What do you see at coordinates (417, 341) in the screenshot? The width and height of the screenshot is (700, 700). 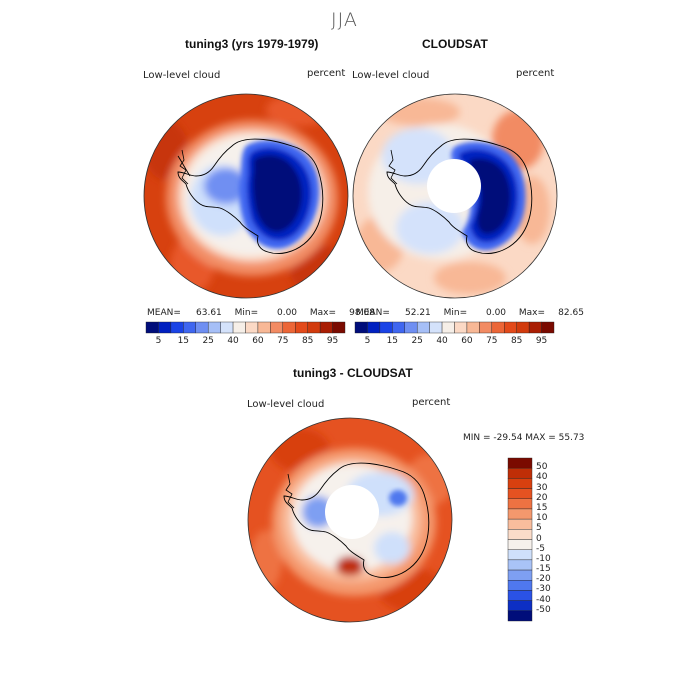 I see `colorbar-2-tick-label: 25` at bounding box center [417, 341].